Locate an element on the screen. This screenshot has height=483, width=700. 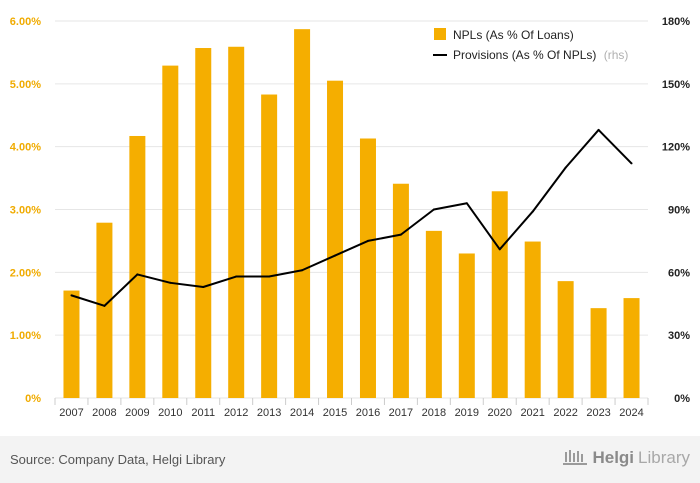
x-tick-label: 2022 is located at coordinates (565, 413).